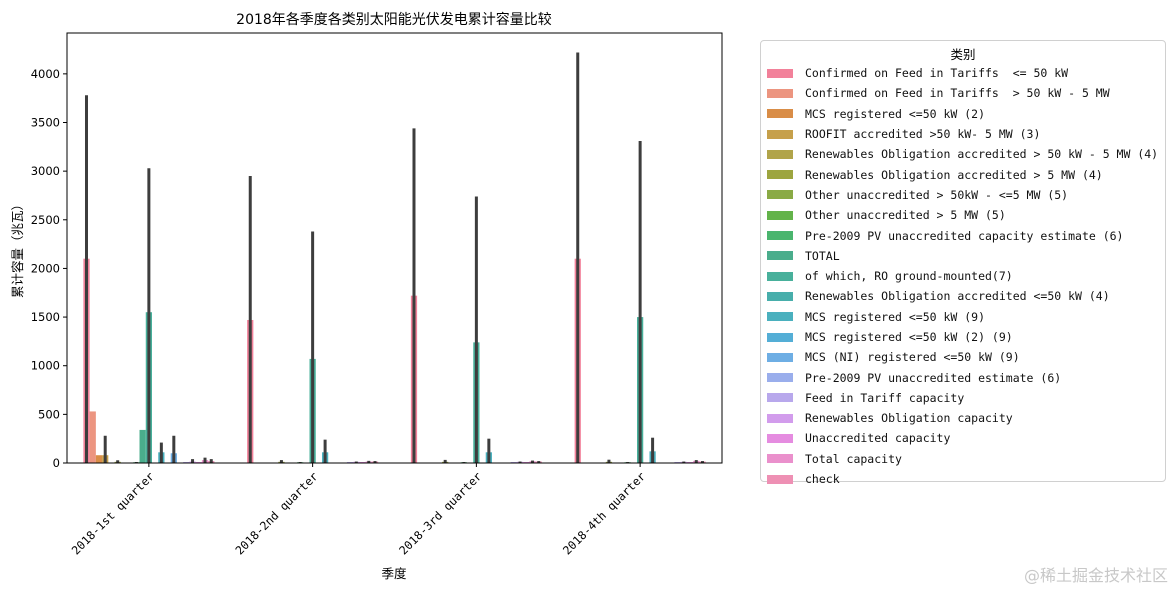  Describe the element at coordinates (937, 73) in the screenshot. I see `legend-label: Confirmed on Feed in Tariffs <= 50 kW` at that location.